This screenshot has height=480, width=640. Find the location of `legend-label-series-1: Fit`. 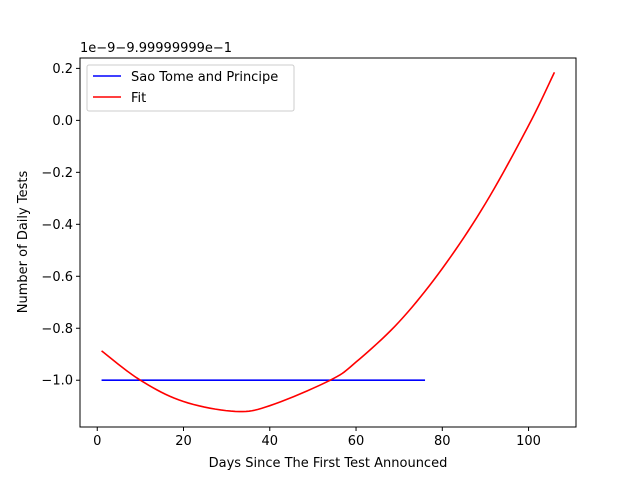

legend-label-series-1: Fit is located at coordinates (138, 98).